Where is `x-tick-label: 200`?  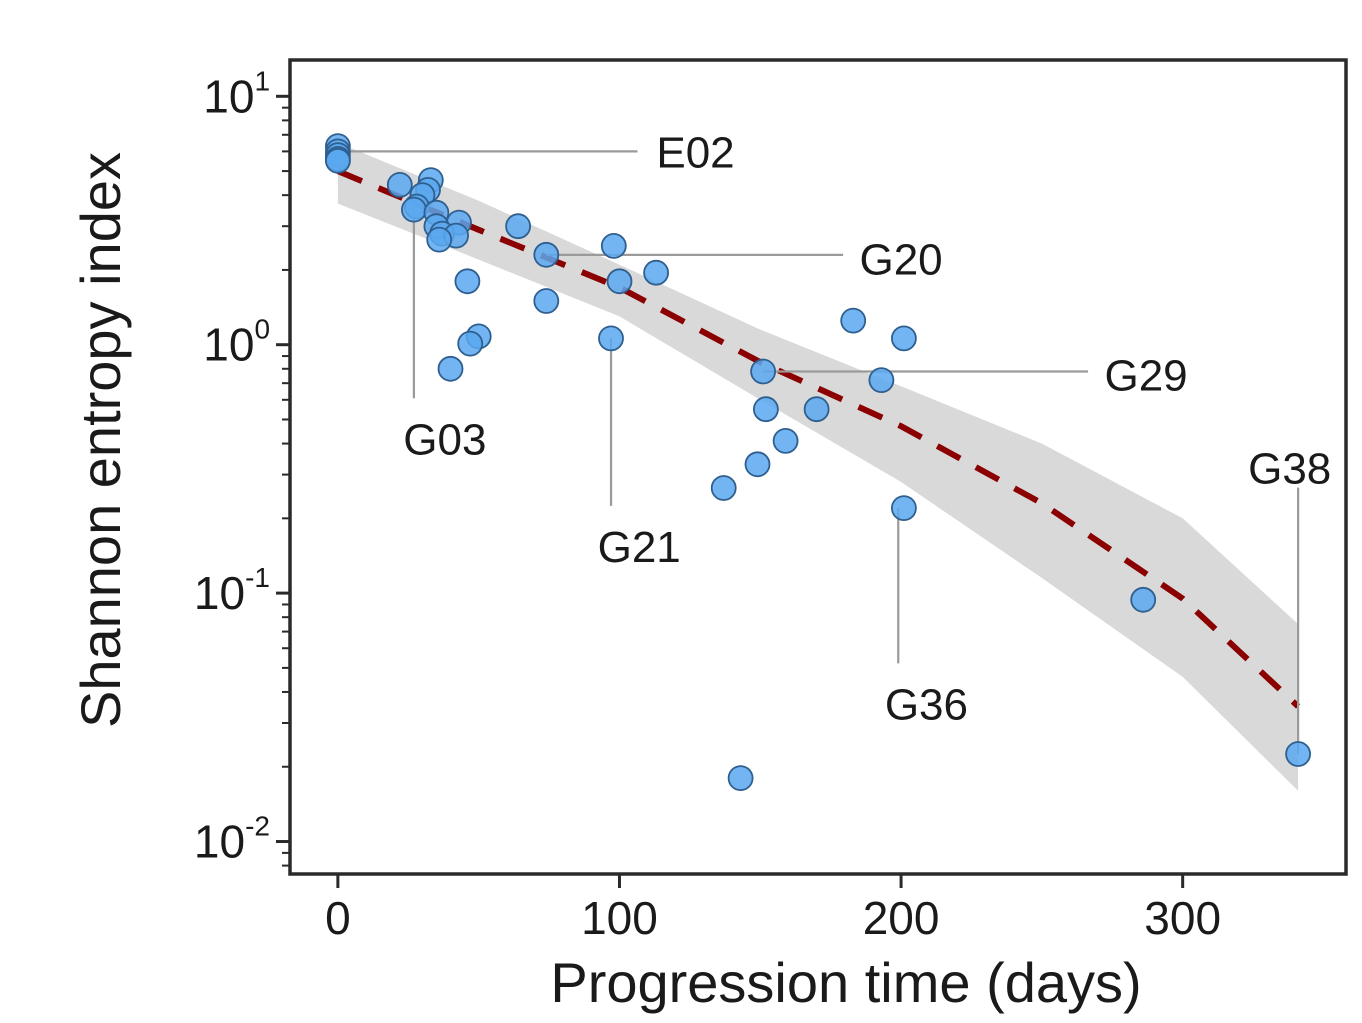
x-tick-label: 200 is located at coordinates (901, 918).